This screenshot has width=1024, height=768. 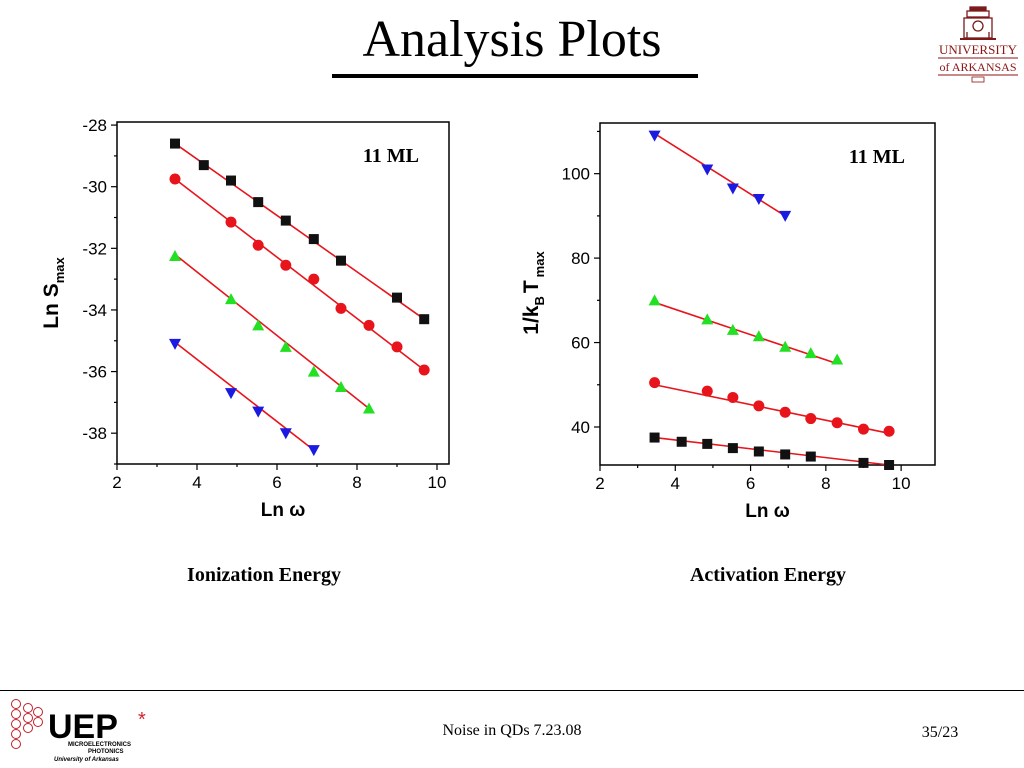 I want to click on right-y-label-main: 1/k, so click(x=531, y=320).